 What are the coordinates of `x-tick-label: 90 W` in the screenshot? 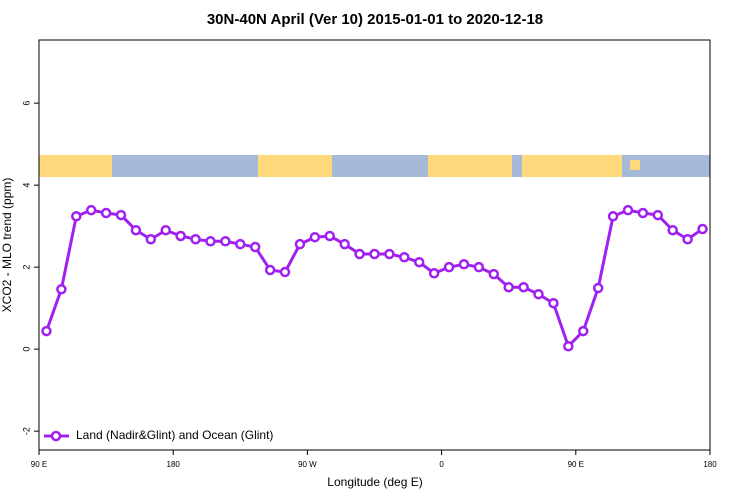 It's located at (307, 464).